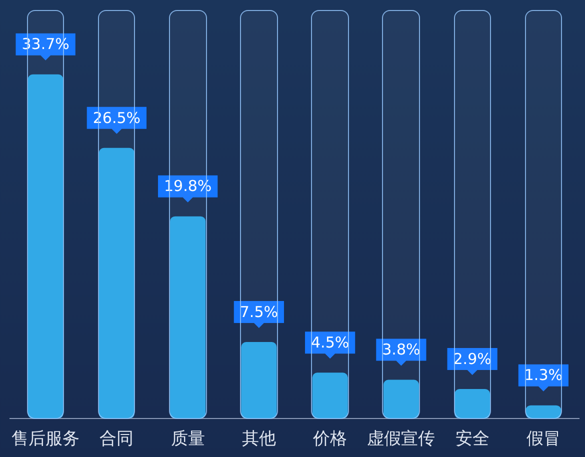  I want to click on x-tick-label: 假冒, so click(543, 439).